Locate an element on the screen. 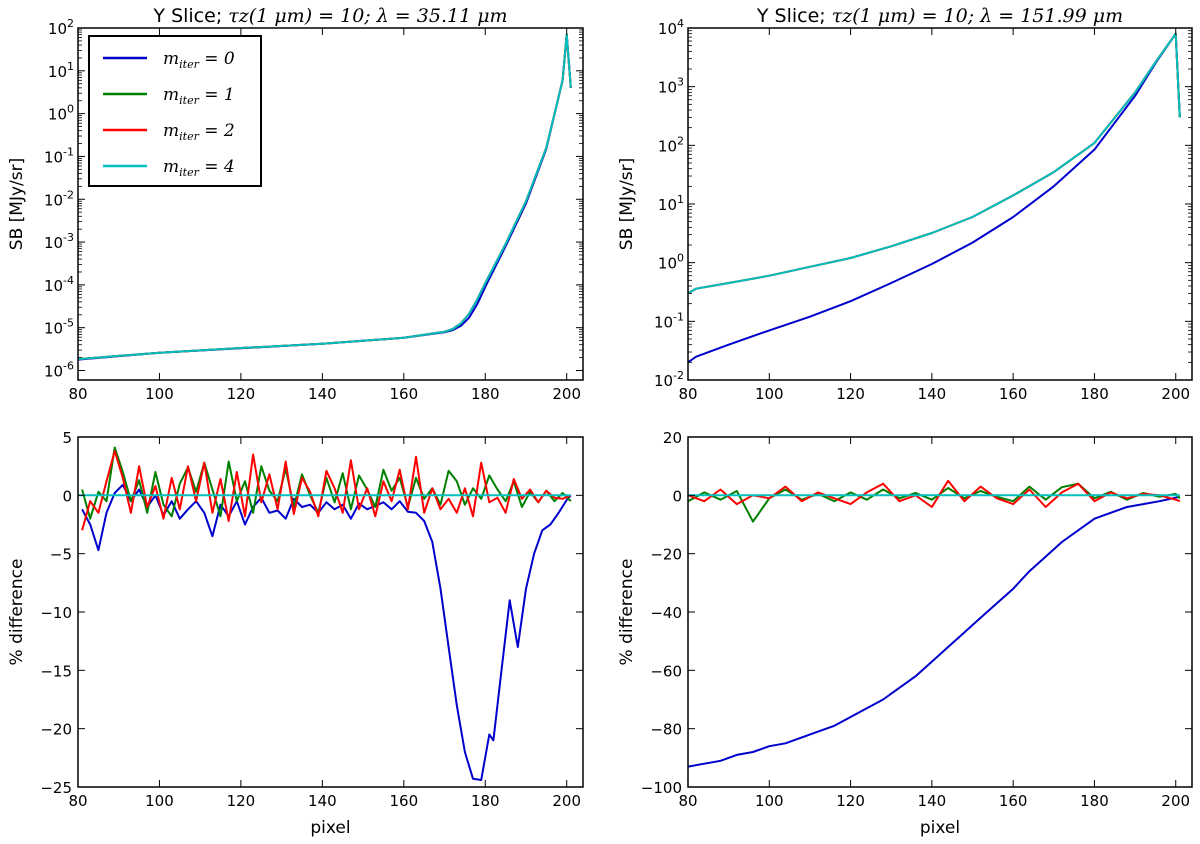  y-tick-label: −25 is located at coordinates (56, 788).